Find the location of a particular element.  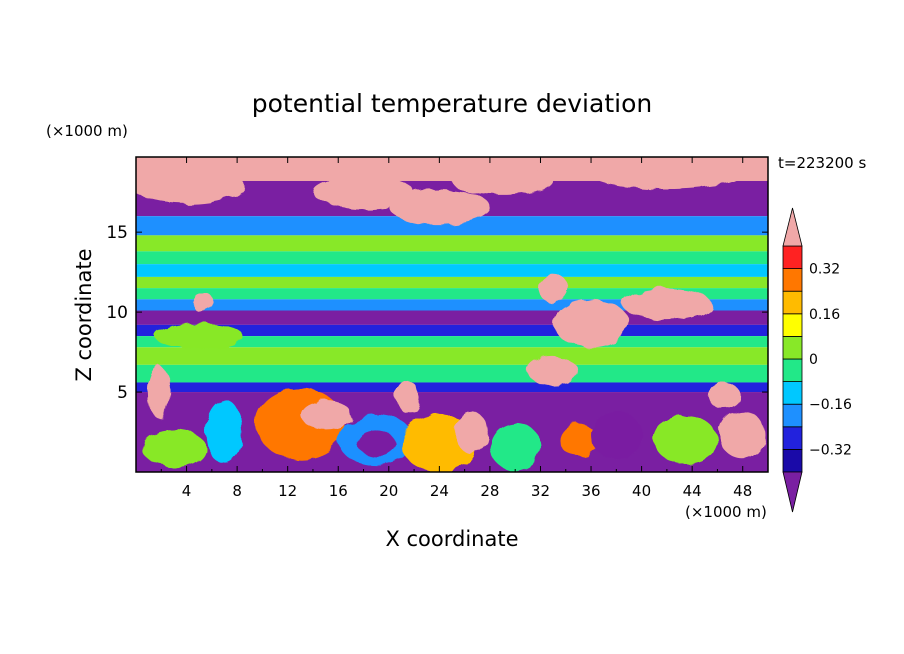

y-axis-label: Z coordinate is located at coordinates (84, 314).